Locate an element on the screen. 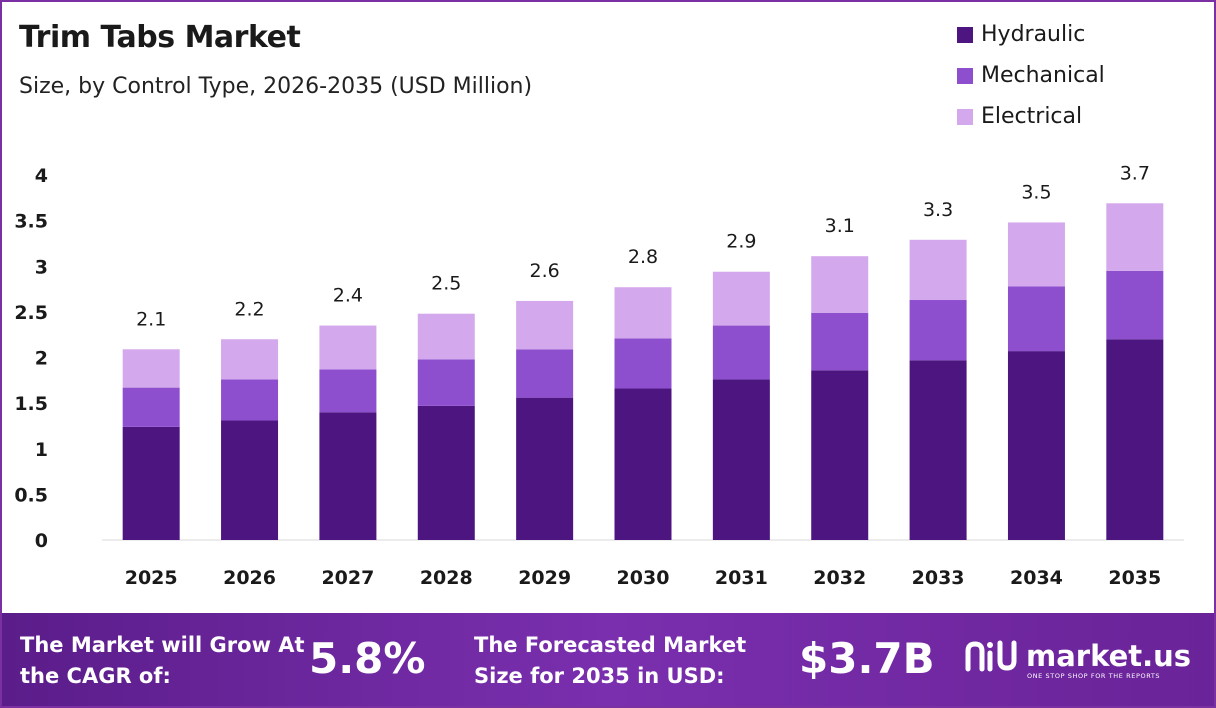 This screenshot has height=708, width=1216. bar-total-label: 2.1 is located at coordinates (151, 319).